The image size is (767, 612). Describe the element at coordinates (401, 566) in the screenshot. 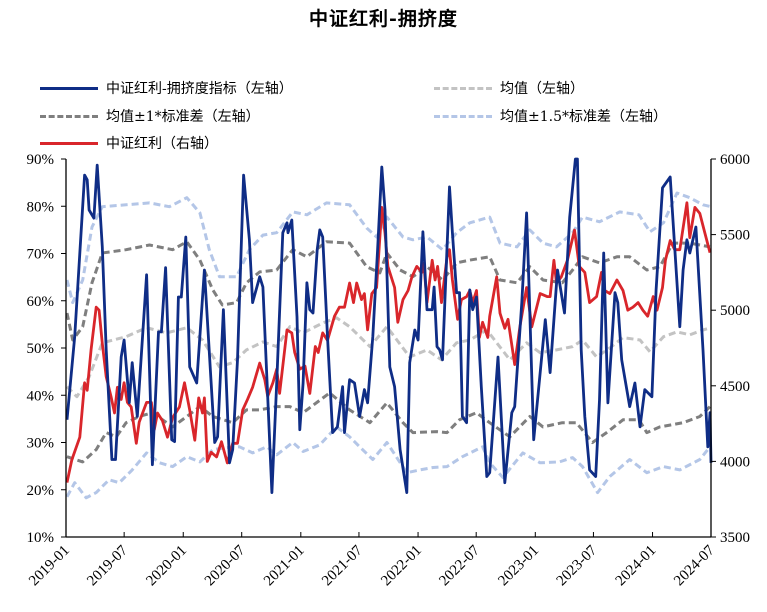

I see `x-tick-label: 2022-01` at that location.